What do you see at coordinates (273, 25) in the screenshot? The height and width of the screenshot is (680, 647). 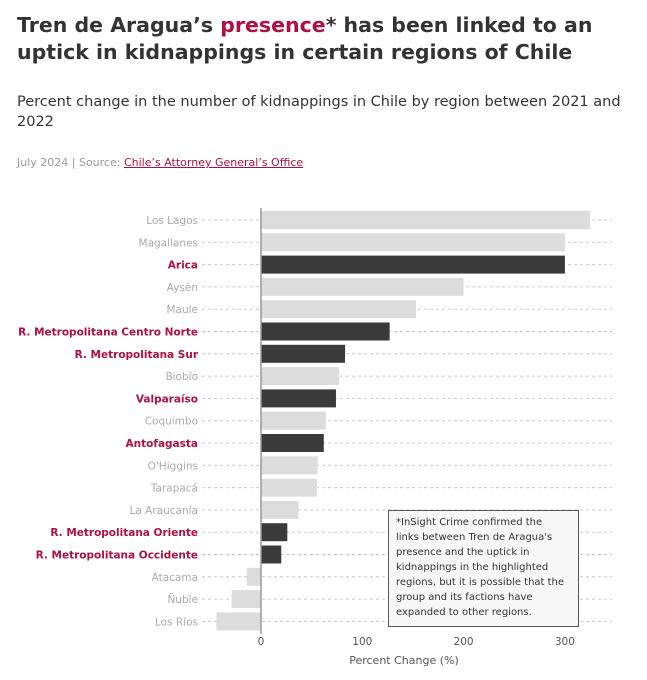 I see `title-highlight: presence` at bounding box center [273, 25].